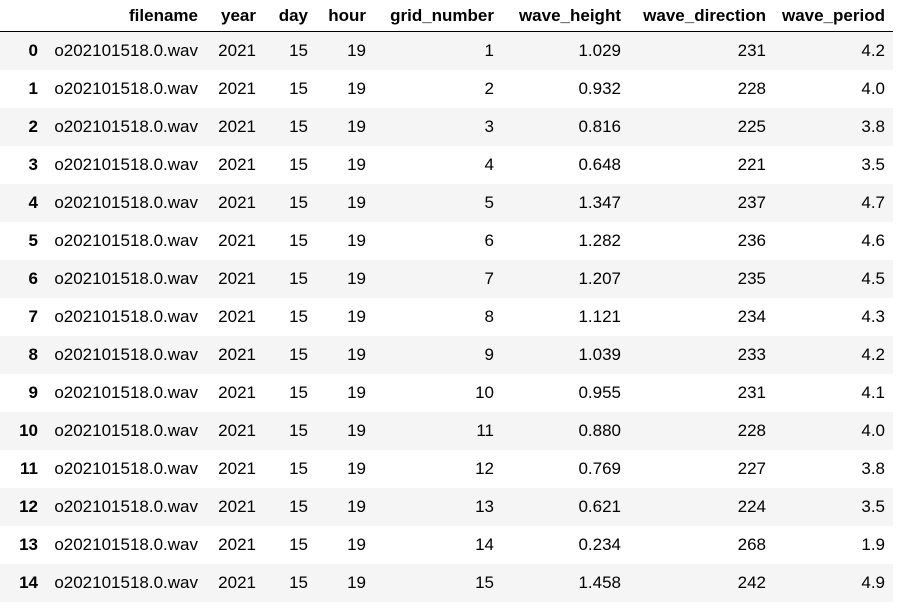  Describe the element at coordinates (446, 50) in the screenshot. I see `table-row: 0 o202101518.0.wav 2021 15 19 1 1.029 231 4.2` at that location.